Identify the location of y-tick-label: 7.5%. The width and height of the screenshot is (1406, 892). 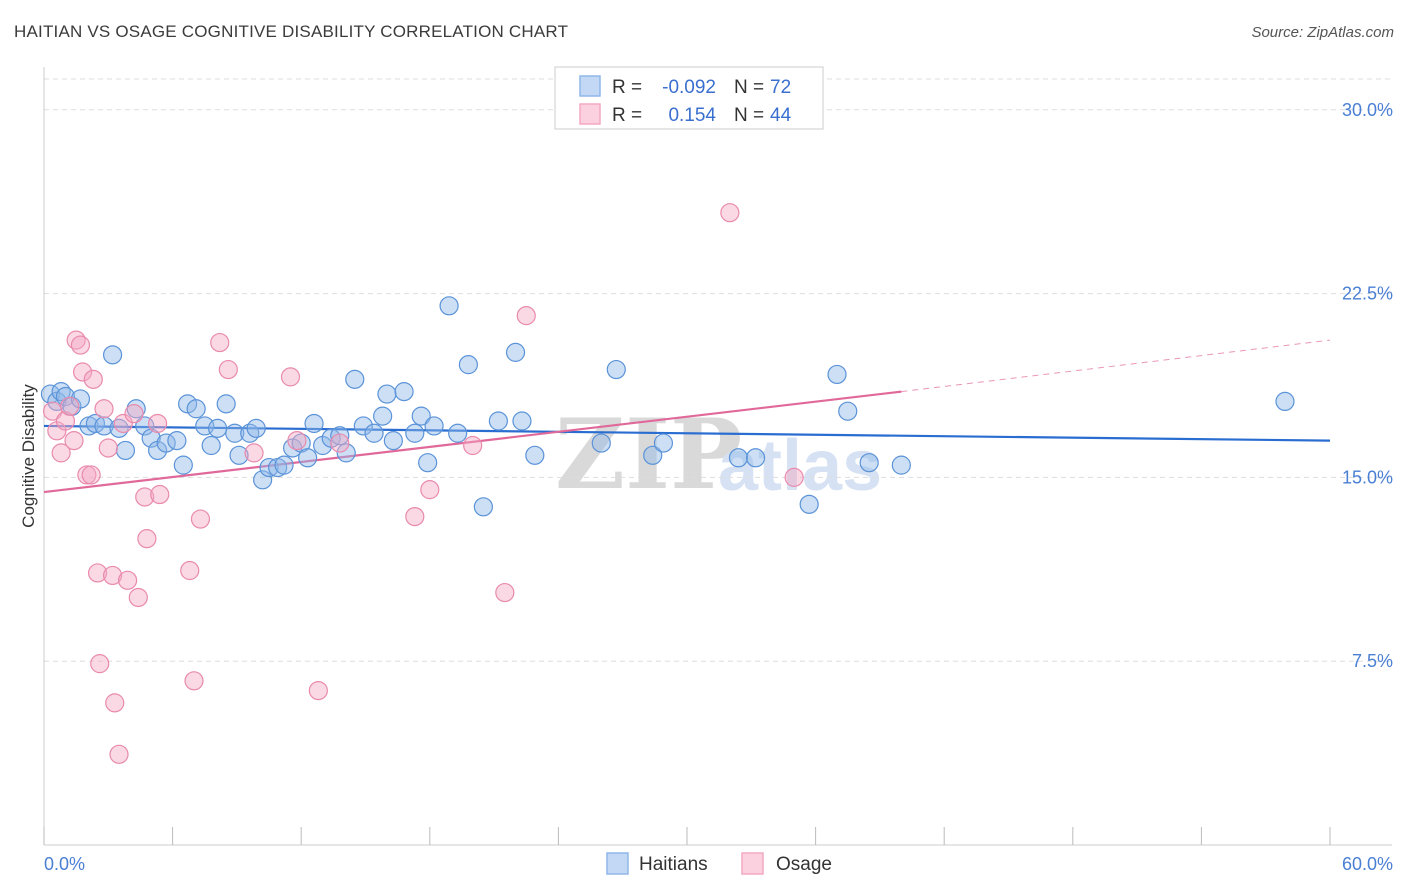
(1372, 661).